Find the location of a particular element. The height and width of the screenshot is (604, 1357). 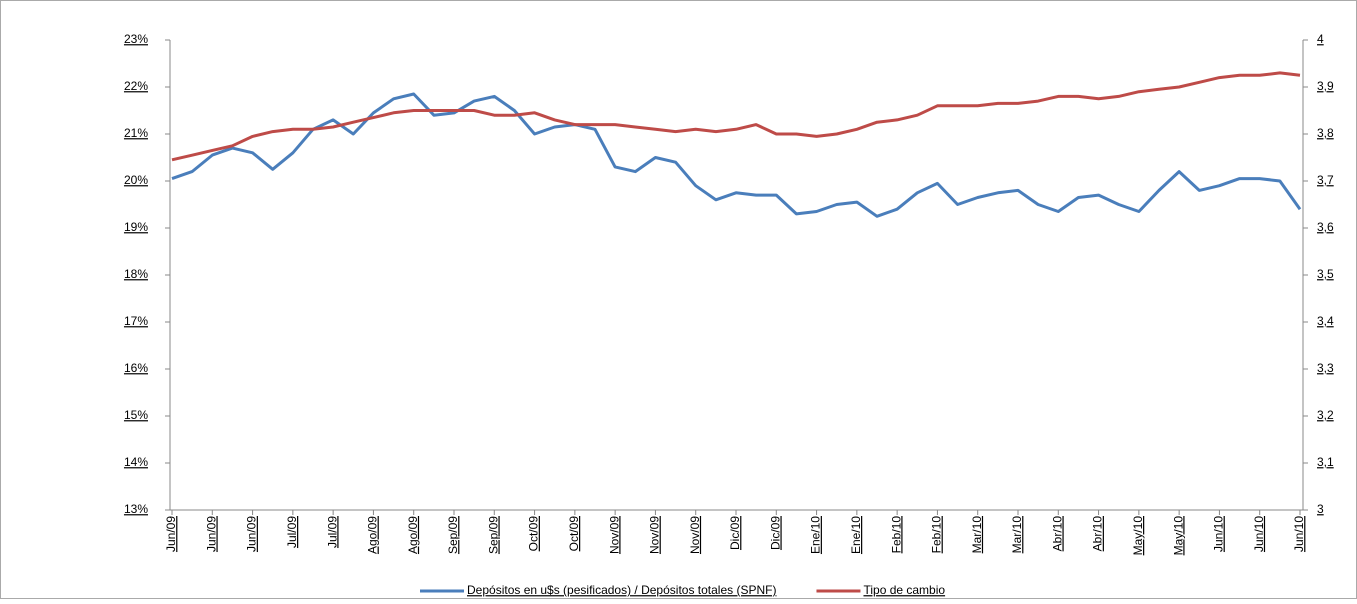

legend-label: Tipo de cambio is located at coordinates (904, 590).